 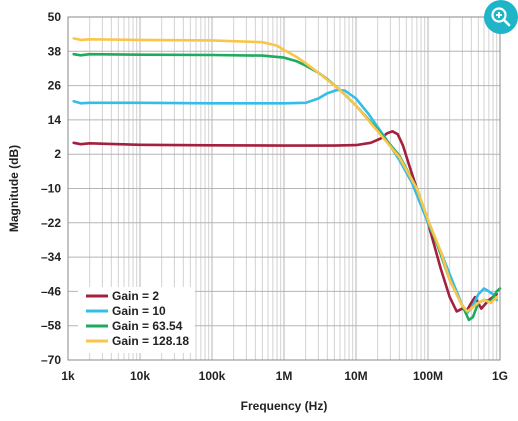 I want to click on y-tick-label: –10, so click(x=51, y=189).